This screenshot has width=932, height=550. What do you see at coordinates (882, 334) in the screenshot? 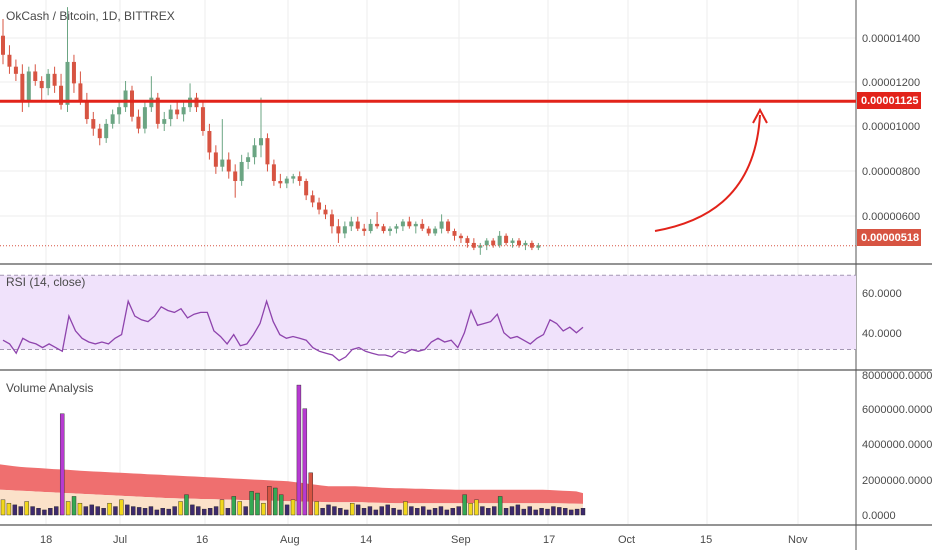
I see `rsi-tick-40: 40.0000` at bounding box center [882, 334].